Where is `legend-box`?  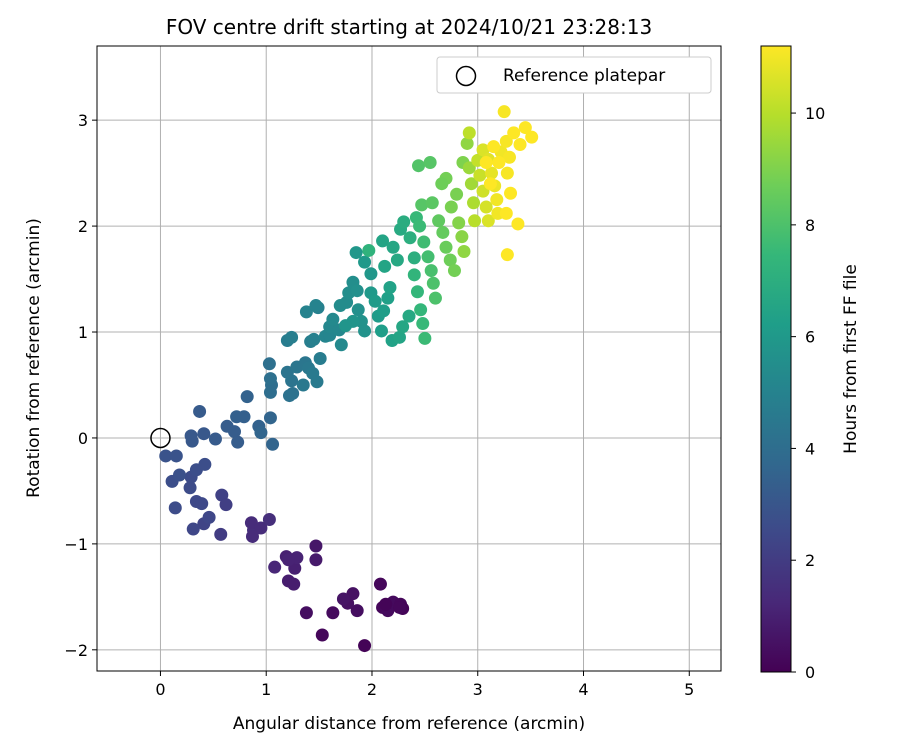
legend-box is located at coordinates (574, 75).